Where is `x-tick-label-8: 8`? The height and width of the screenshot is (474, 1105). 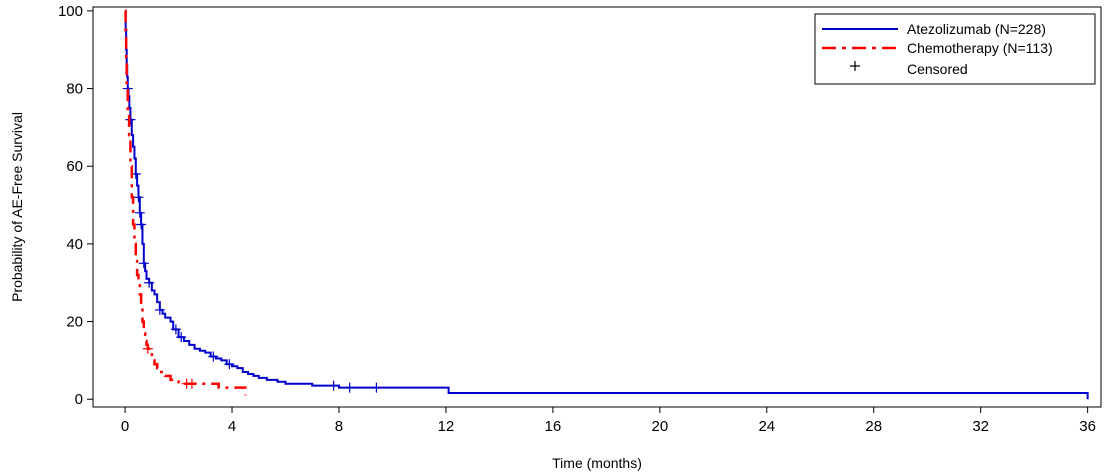 x-tick-label-8: 8 is located at coordinates (339, 426).